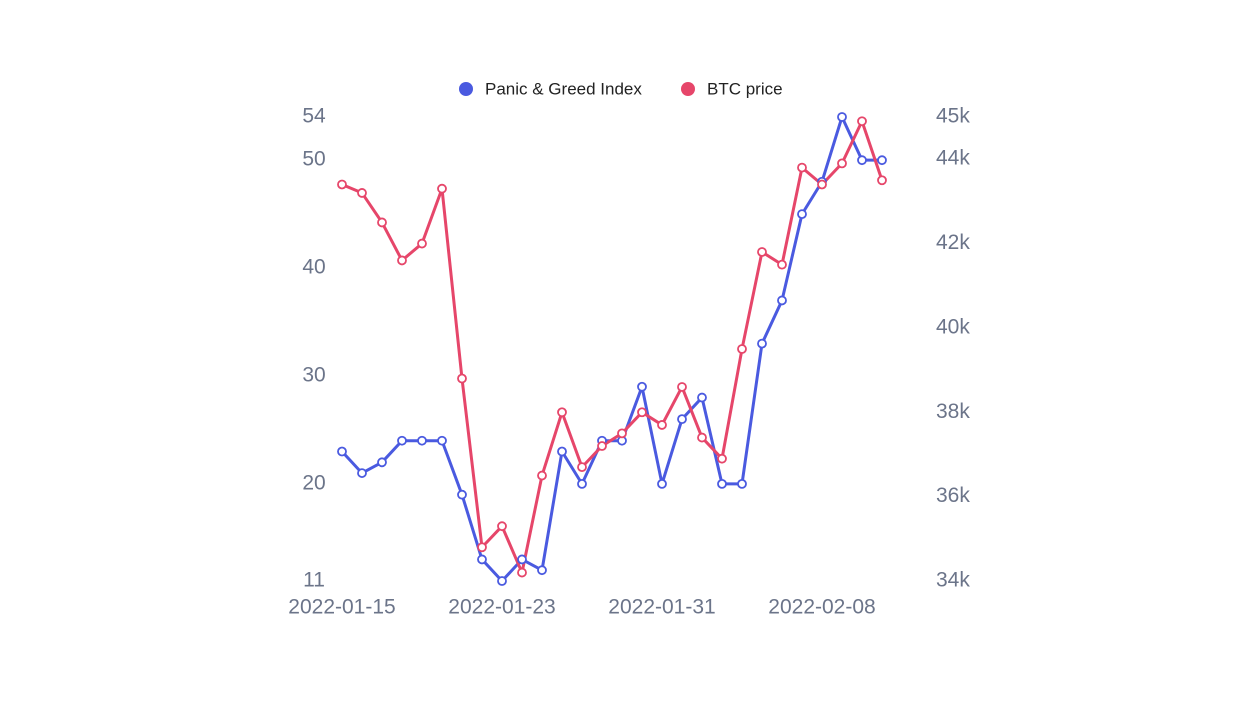  I want to click on x-tick-label: 2022-01-15, so click(341, 607).